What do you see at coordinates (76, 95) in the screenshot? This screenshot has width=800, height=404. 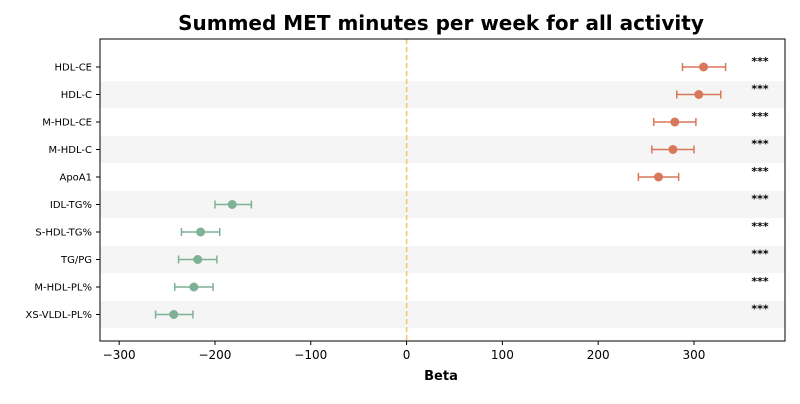 I see `y-tick-label: HDL-C` at bounding box center [76, 95].